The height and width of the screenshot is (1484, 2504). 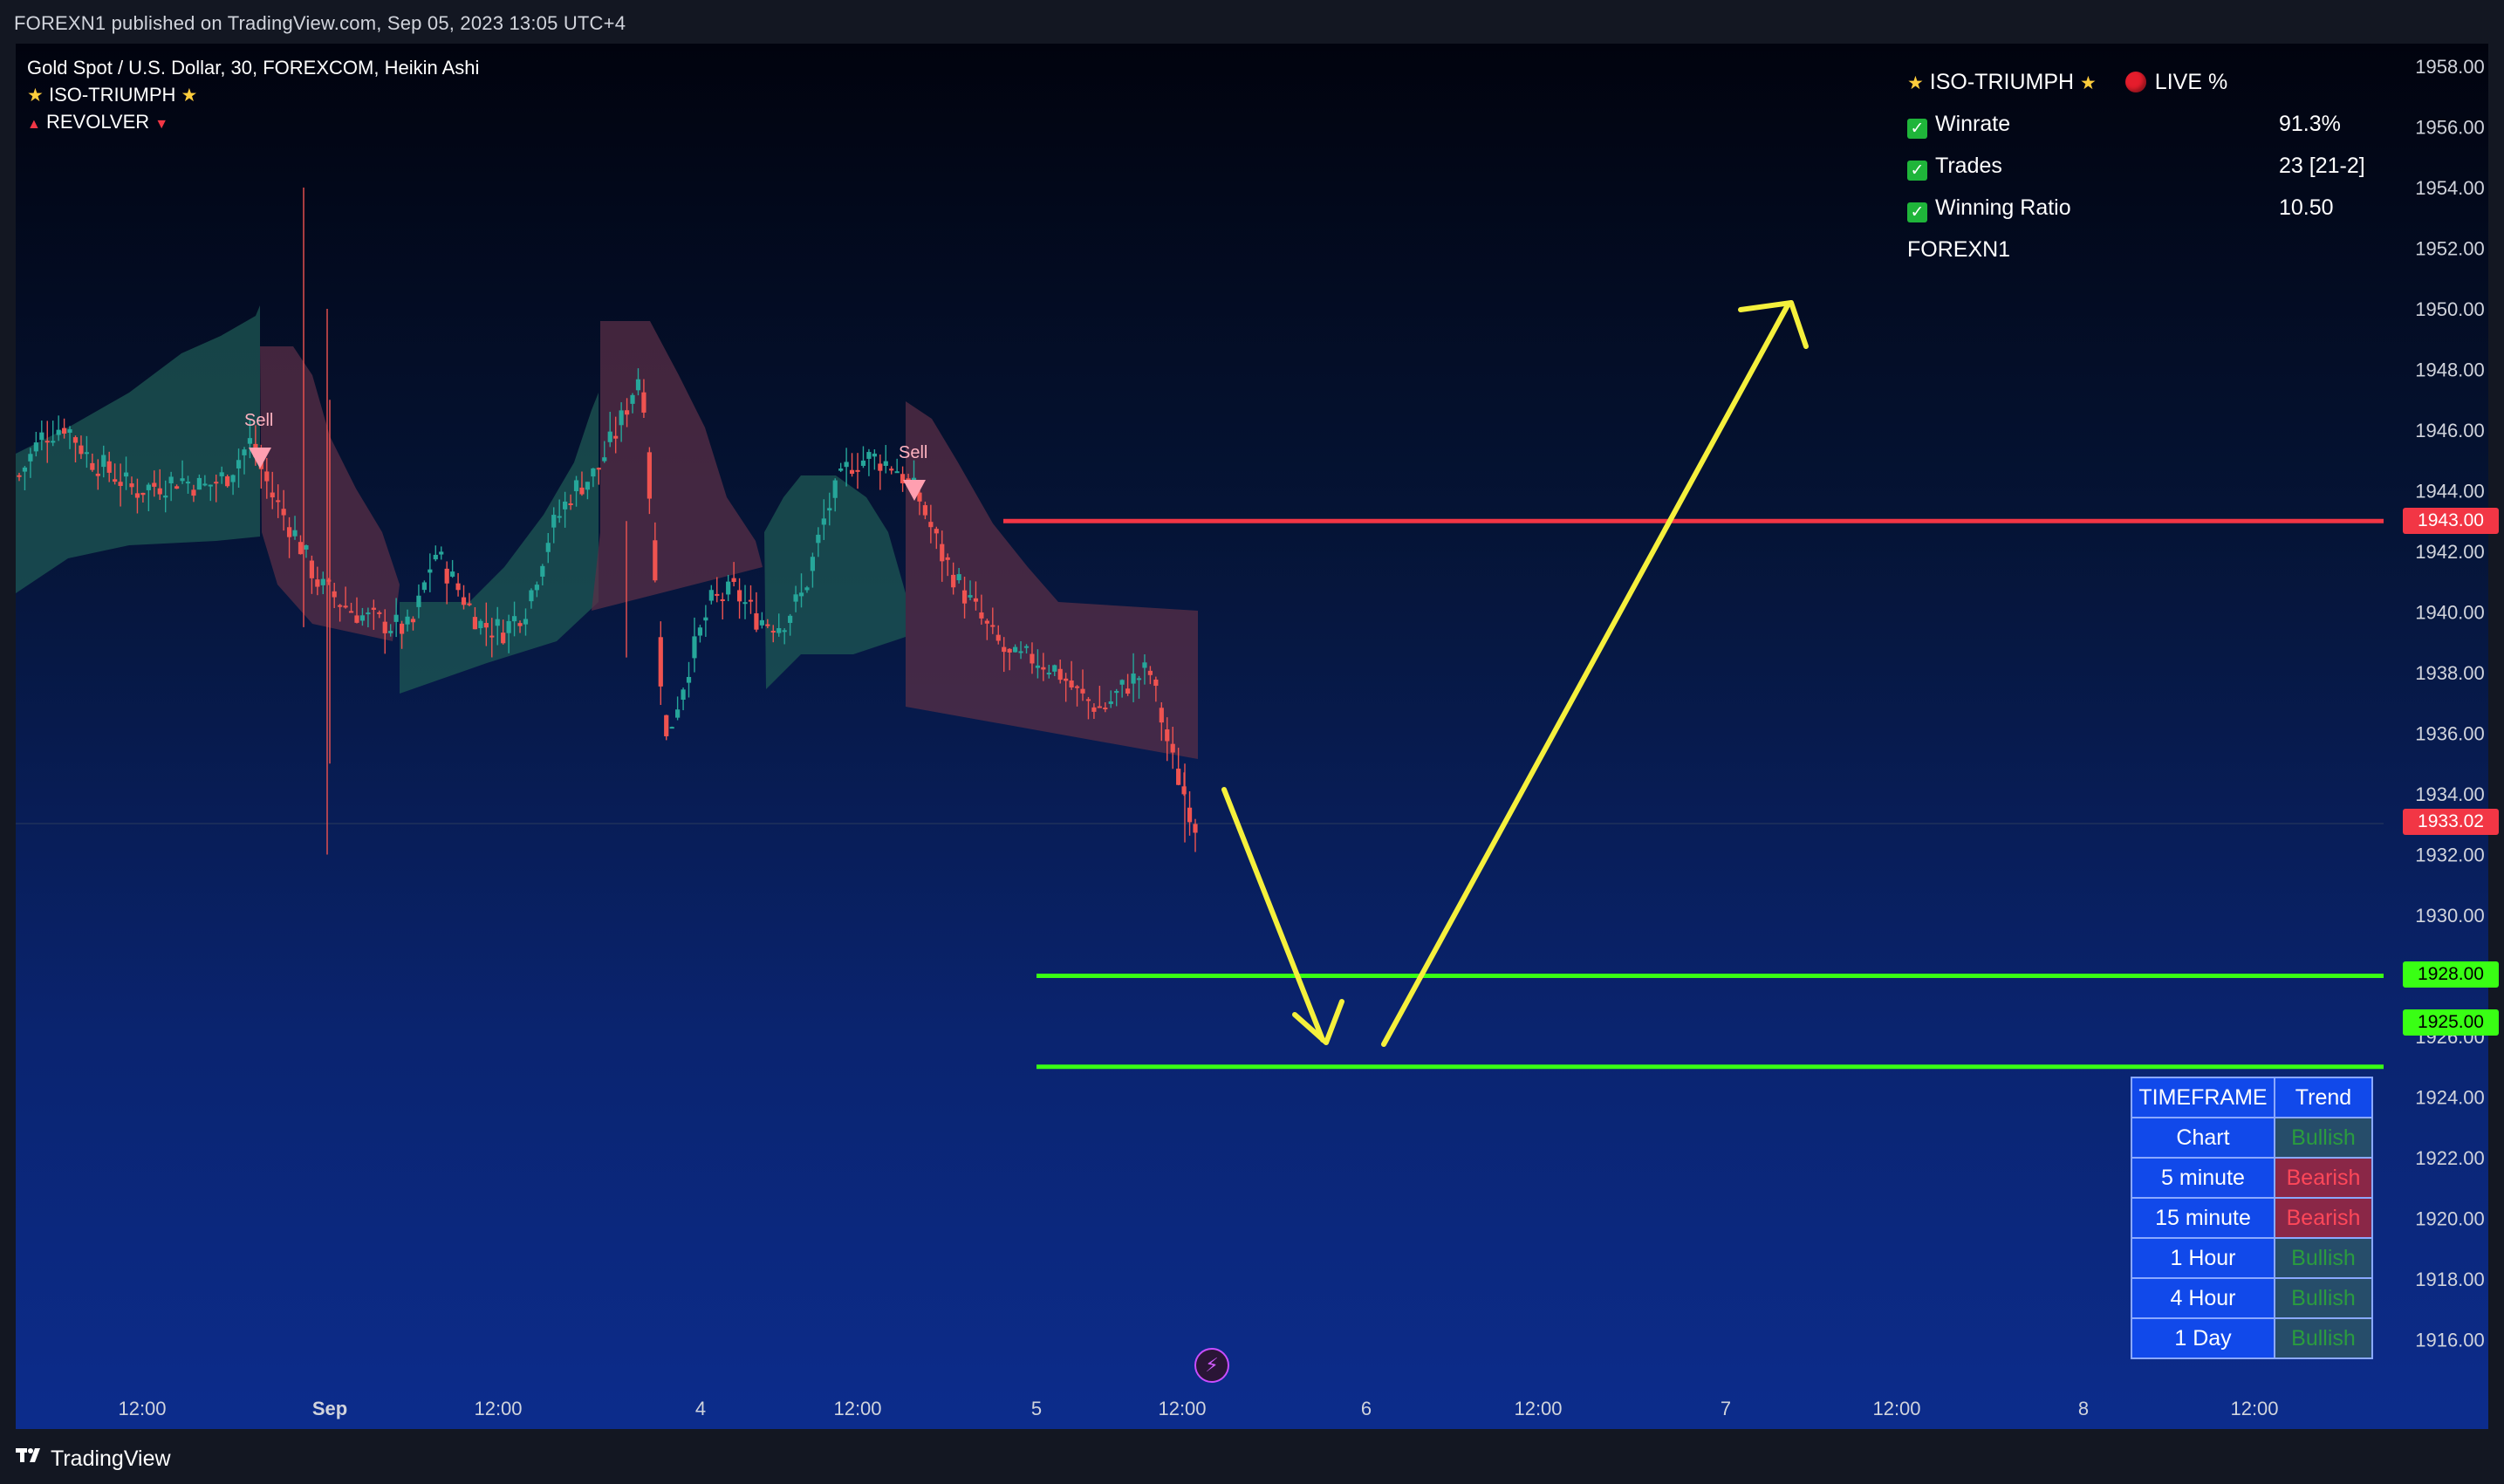 I want to click on stats-label: Winning Ratio, so click(x=2003, y=207).